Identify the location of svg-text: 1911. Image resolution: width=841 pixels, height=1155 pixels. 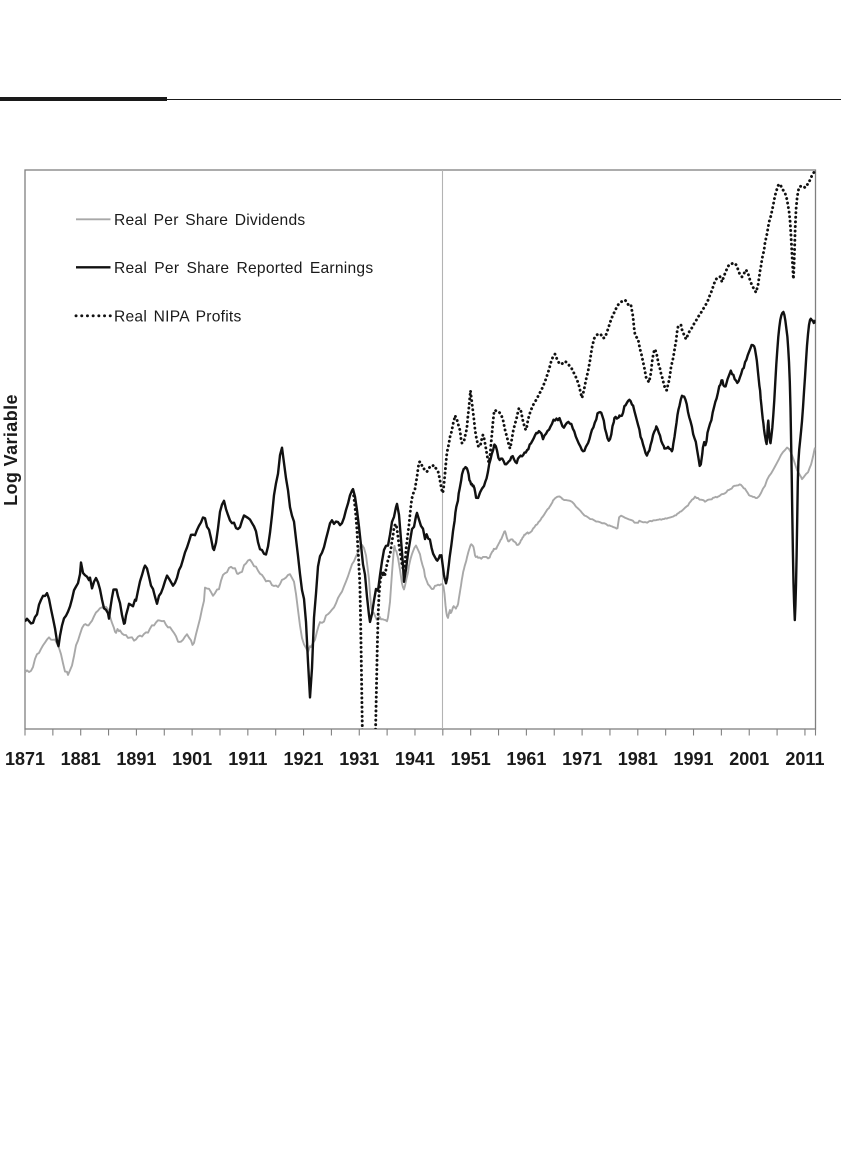
(247, 759).